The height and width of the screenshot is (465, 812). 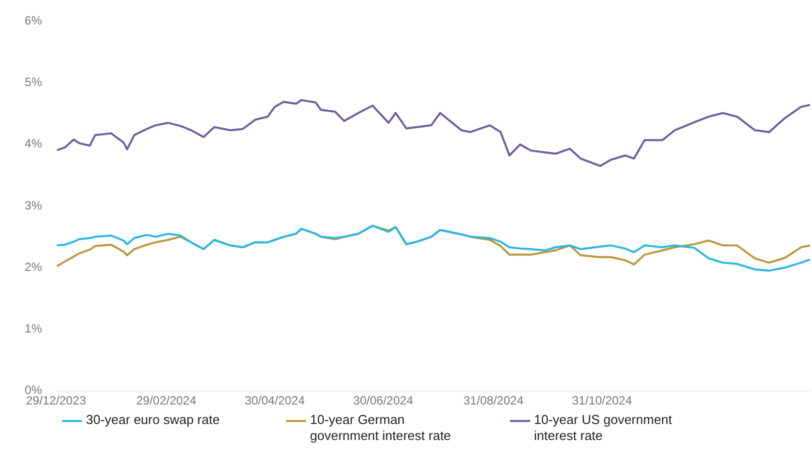 What do you see at coordinates (33, 329) in the screenshot?
I see `y-tick-label: 1%` at bounding box center [33, 329].